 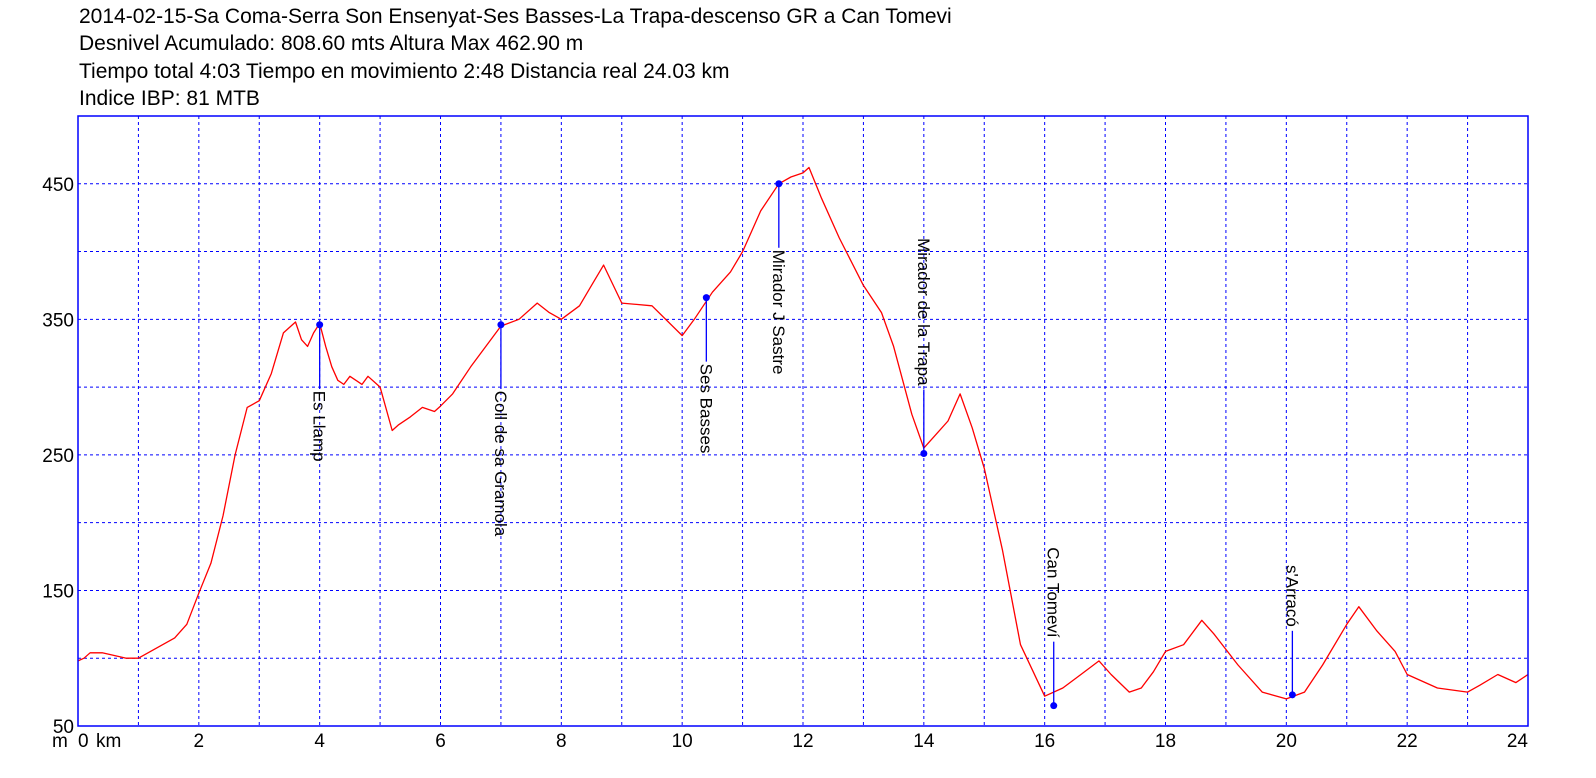 I want to click on x-tick-label: 12, so click(x=802, y=741).